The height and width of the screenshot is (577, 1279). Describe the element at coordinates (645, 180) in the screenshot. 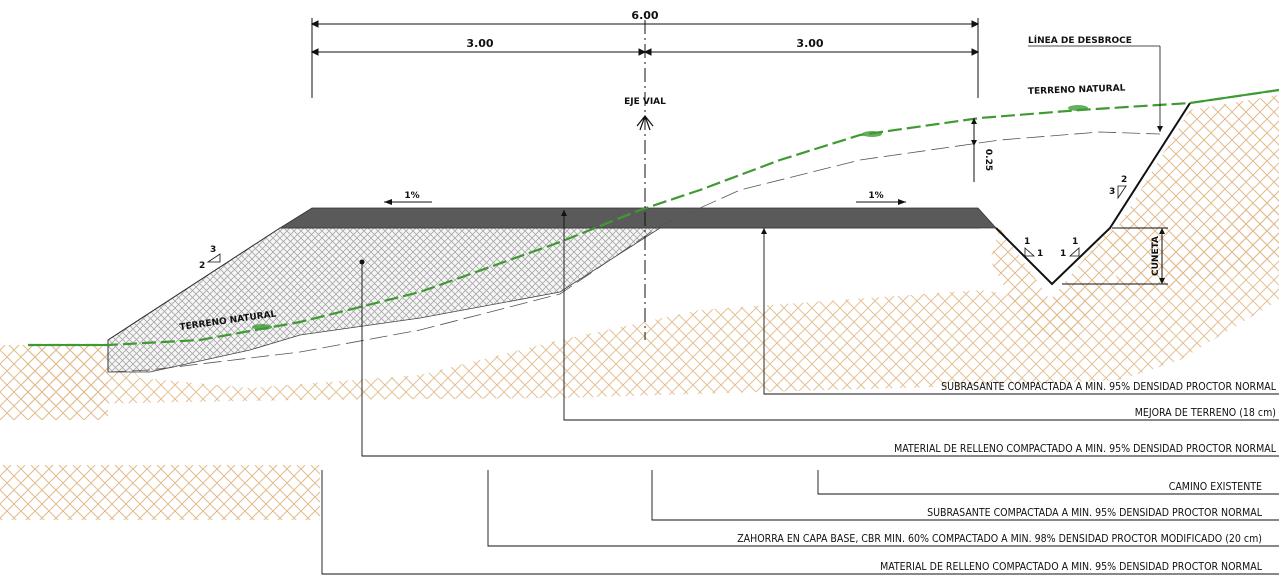

I see `road-axis: EJE VIAL` at that location.